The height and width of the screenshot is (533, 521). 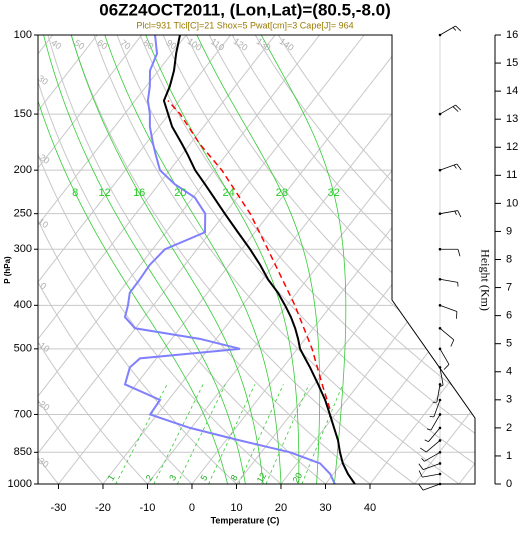 I want to click on mixing-ratio-label: 8, so click(x=234, y=477).